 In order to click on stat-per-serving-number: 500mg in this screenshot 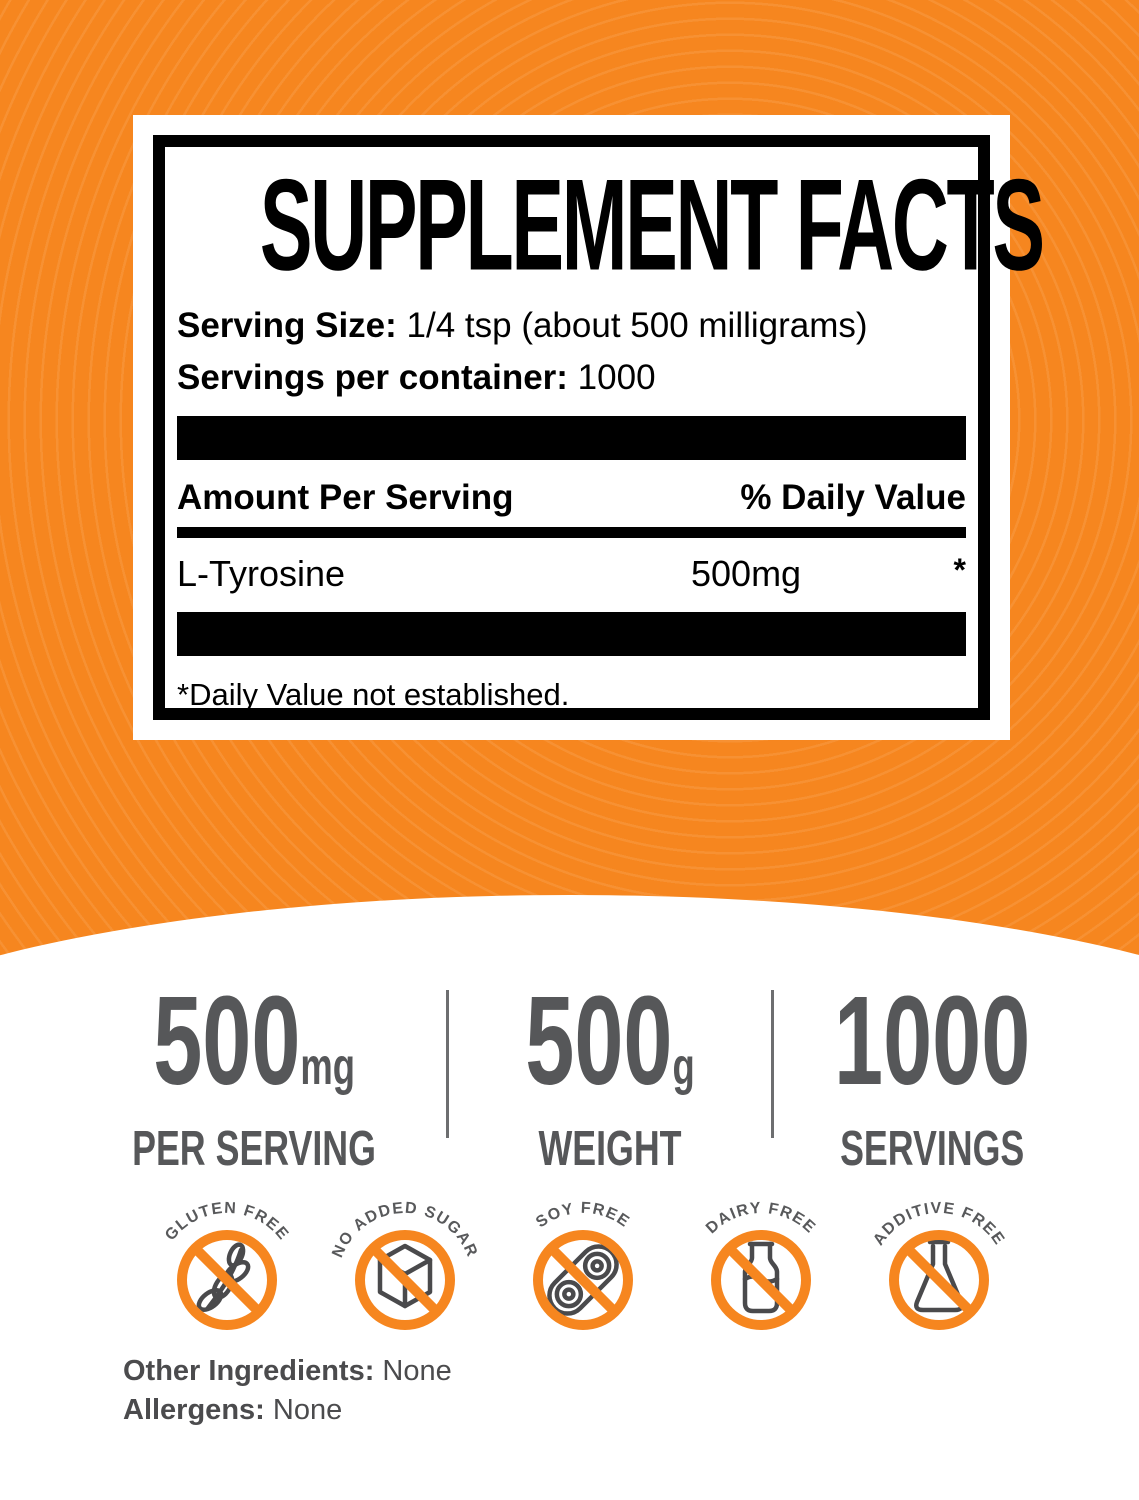, I will do `click(255, 1049)`.